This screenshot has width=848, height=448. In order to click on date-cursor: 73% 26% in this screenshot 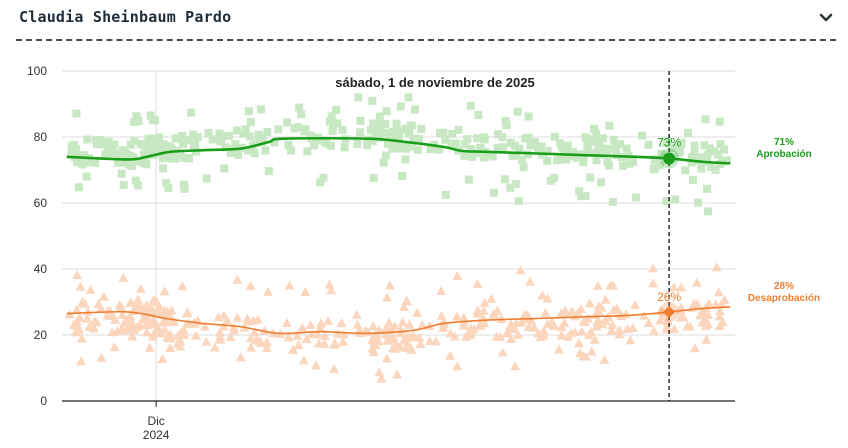, I will do `click(669, 236)`.